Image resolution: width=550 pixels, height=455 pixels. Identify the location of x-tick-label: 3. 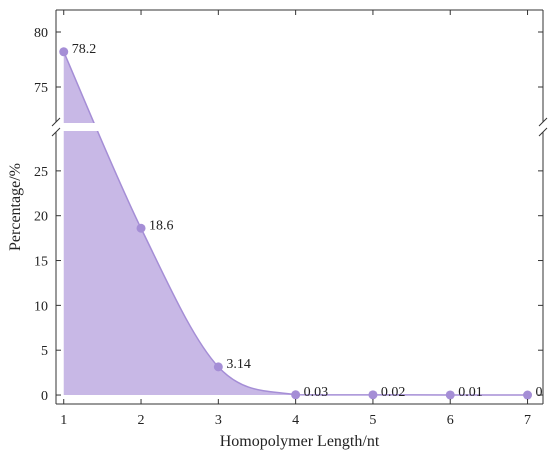
(218, 420).